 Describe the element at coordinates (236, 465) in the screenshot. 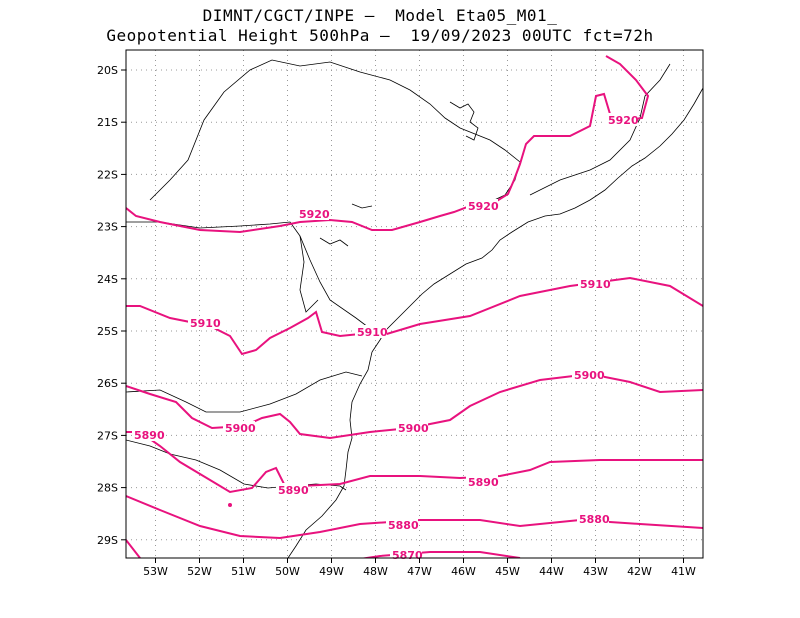

I see `border-sc-rs` at that location.